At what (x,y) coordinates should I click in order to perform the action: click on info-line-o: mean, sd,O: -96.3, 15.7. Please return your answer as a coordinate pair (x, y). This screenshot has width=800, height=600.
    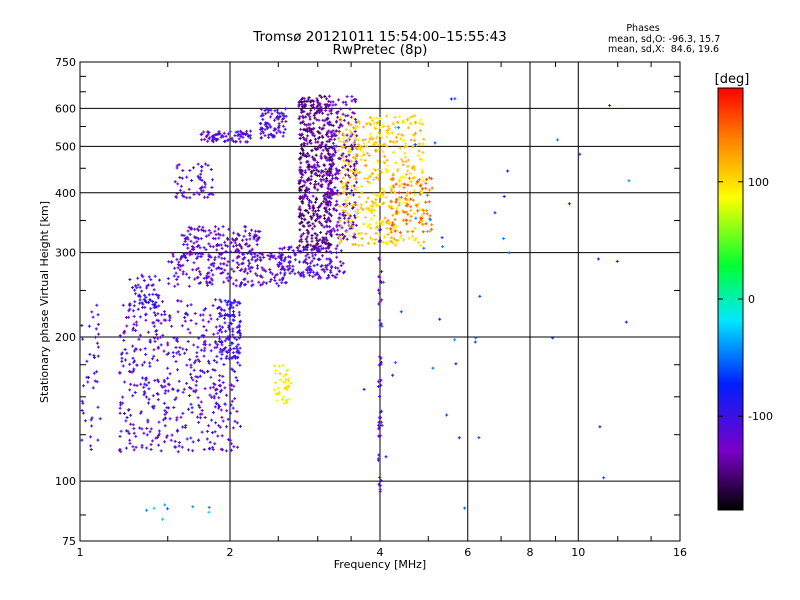
    Looking at the image, I should click on (664, 39).